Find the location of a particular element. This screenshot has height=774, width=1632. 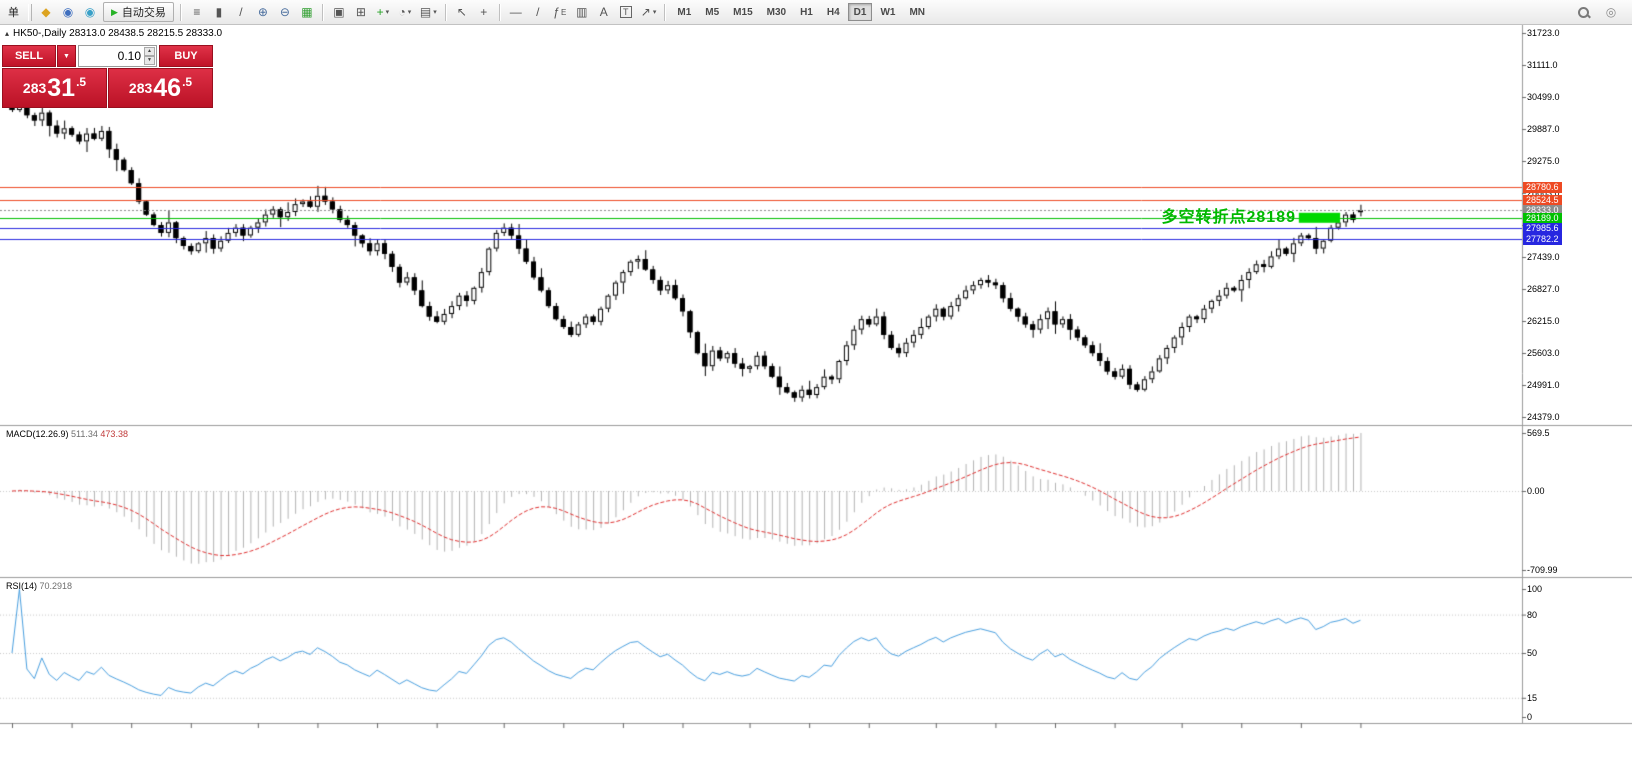

indicators-icon: + ▾ is located at coordinates (383, 12).